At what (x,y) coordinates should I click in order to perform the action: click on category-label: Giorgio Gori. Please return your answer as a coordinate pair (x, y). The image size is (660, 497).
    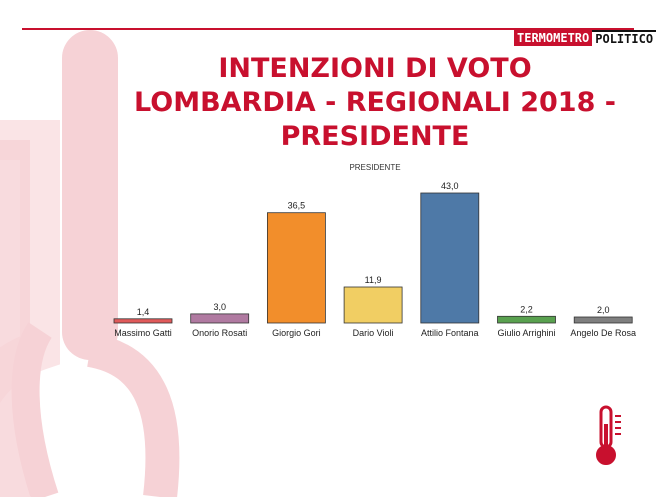
    Looking at the image, I should click on (296, 333).